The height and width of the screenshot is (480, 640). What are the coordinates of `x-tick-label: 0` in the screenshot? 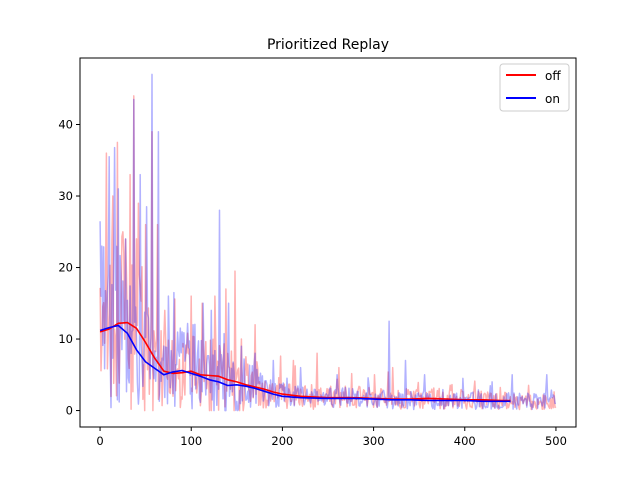 It's located at (99, 441).